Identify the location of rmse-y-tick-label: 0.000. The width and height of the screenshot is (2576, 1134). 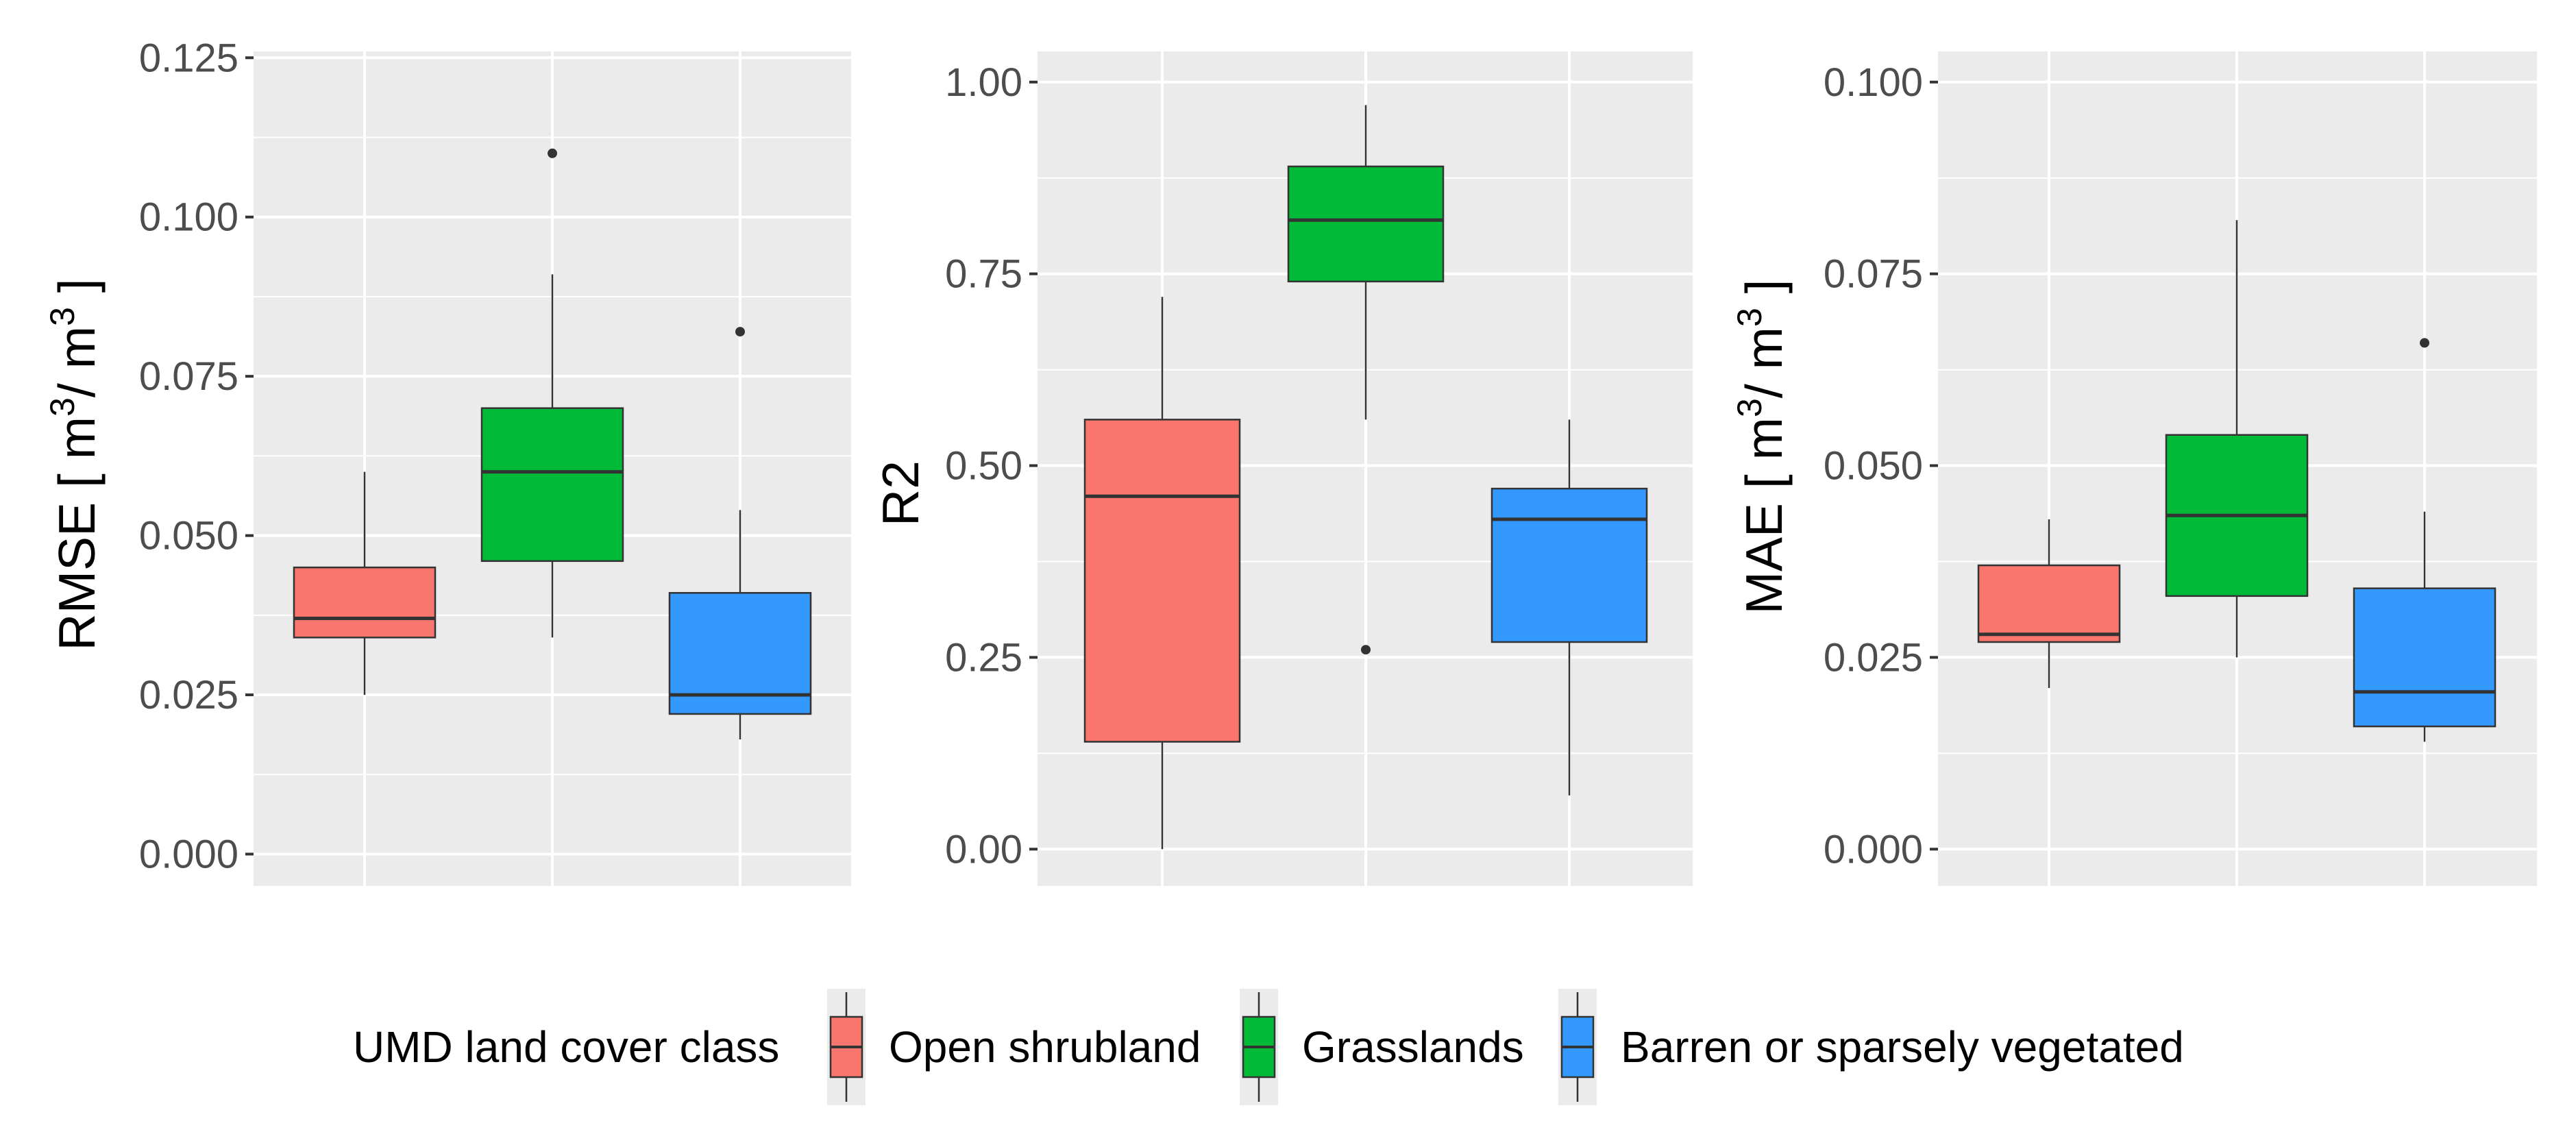
(189, 855).